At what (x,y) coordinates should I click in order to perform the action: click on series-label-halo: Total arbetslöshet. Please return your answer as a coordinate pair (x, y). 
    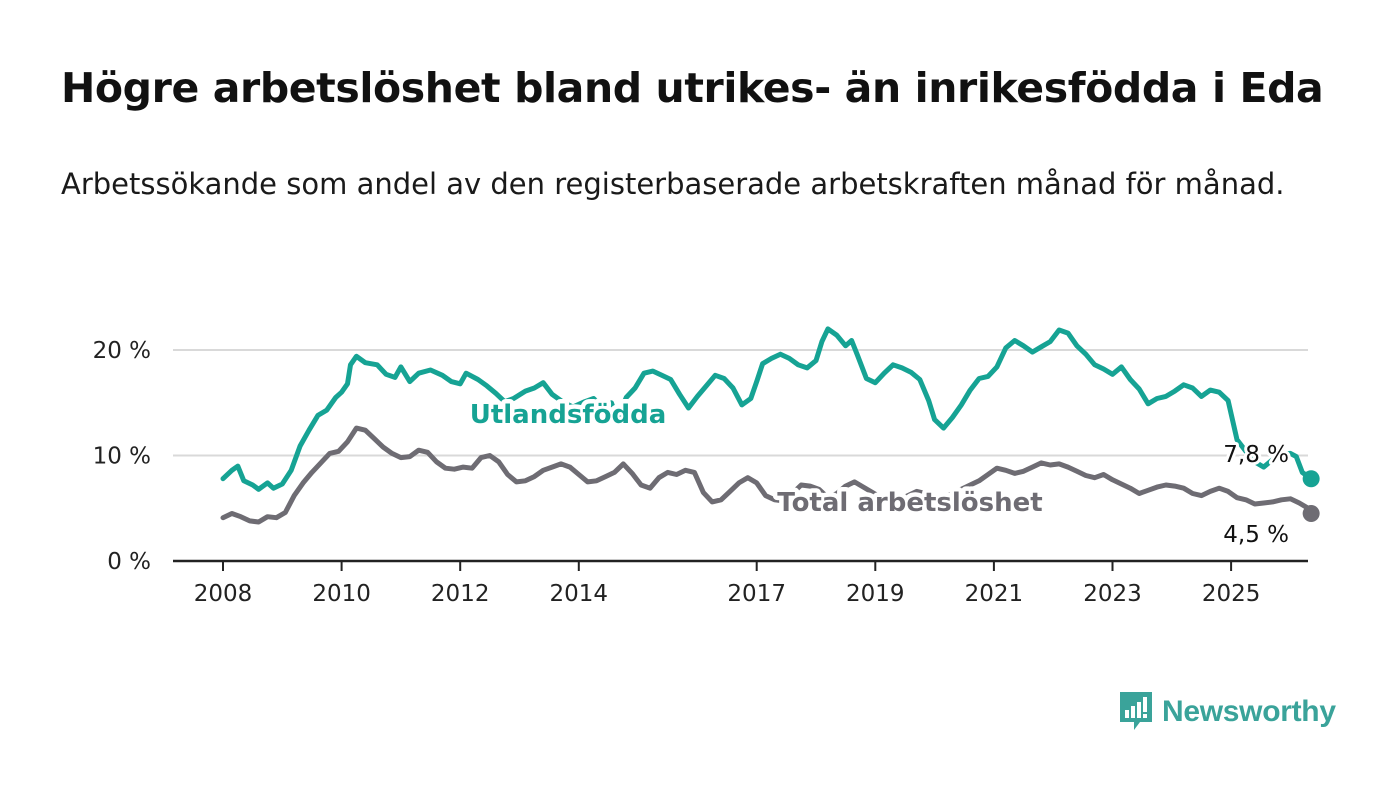
    Looking at the image, I should click on (909, 503).